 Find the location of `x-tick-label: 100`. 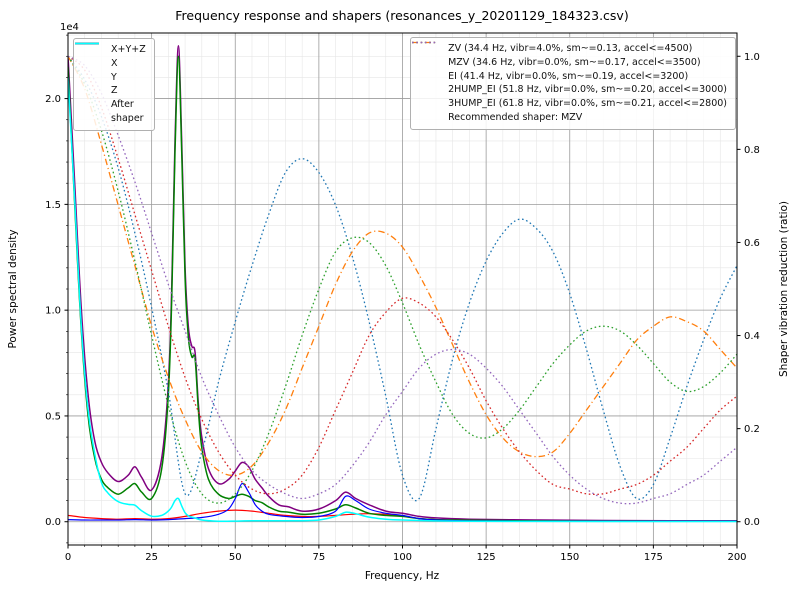

x-tick-label: 100 is located at coordinates (402, 557).